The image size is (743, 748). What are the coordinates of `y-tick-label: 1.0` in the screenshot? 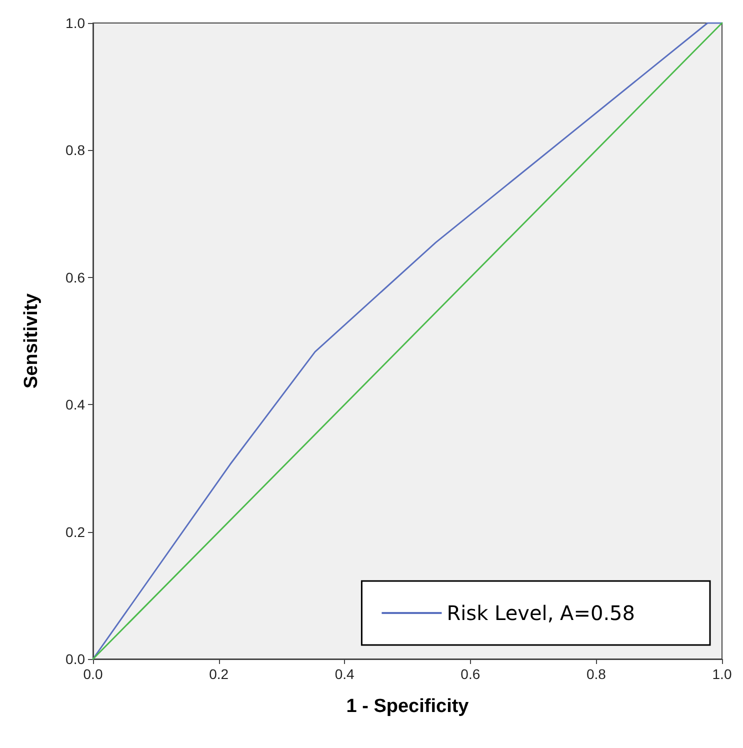 It's located at (76, 23).